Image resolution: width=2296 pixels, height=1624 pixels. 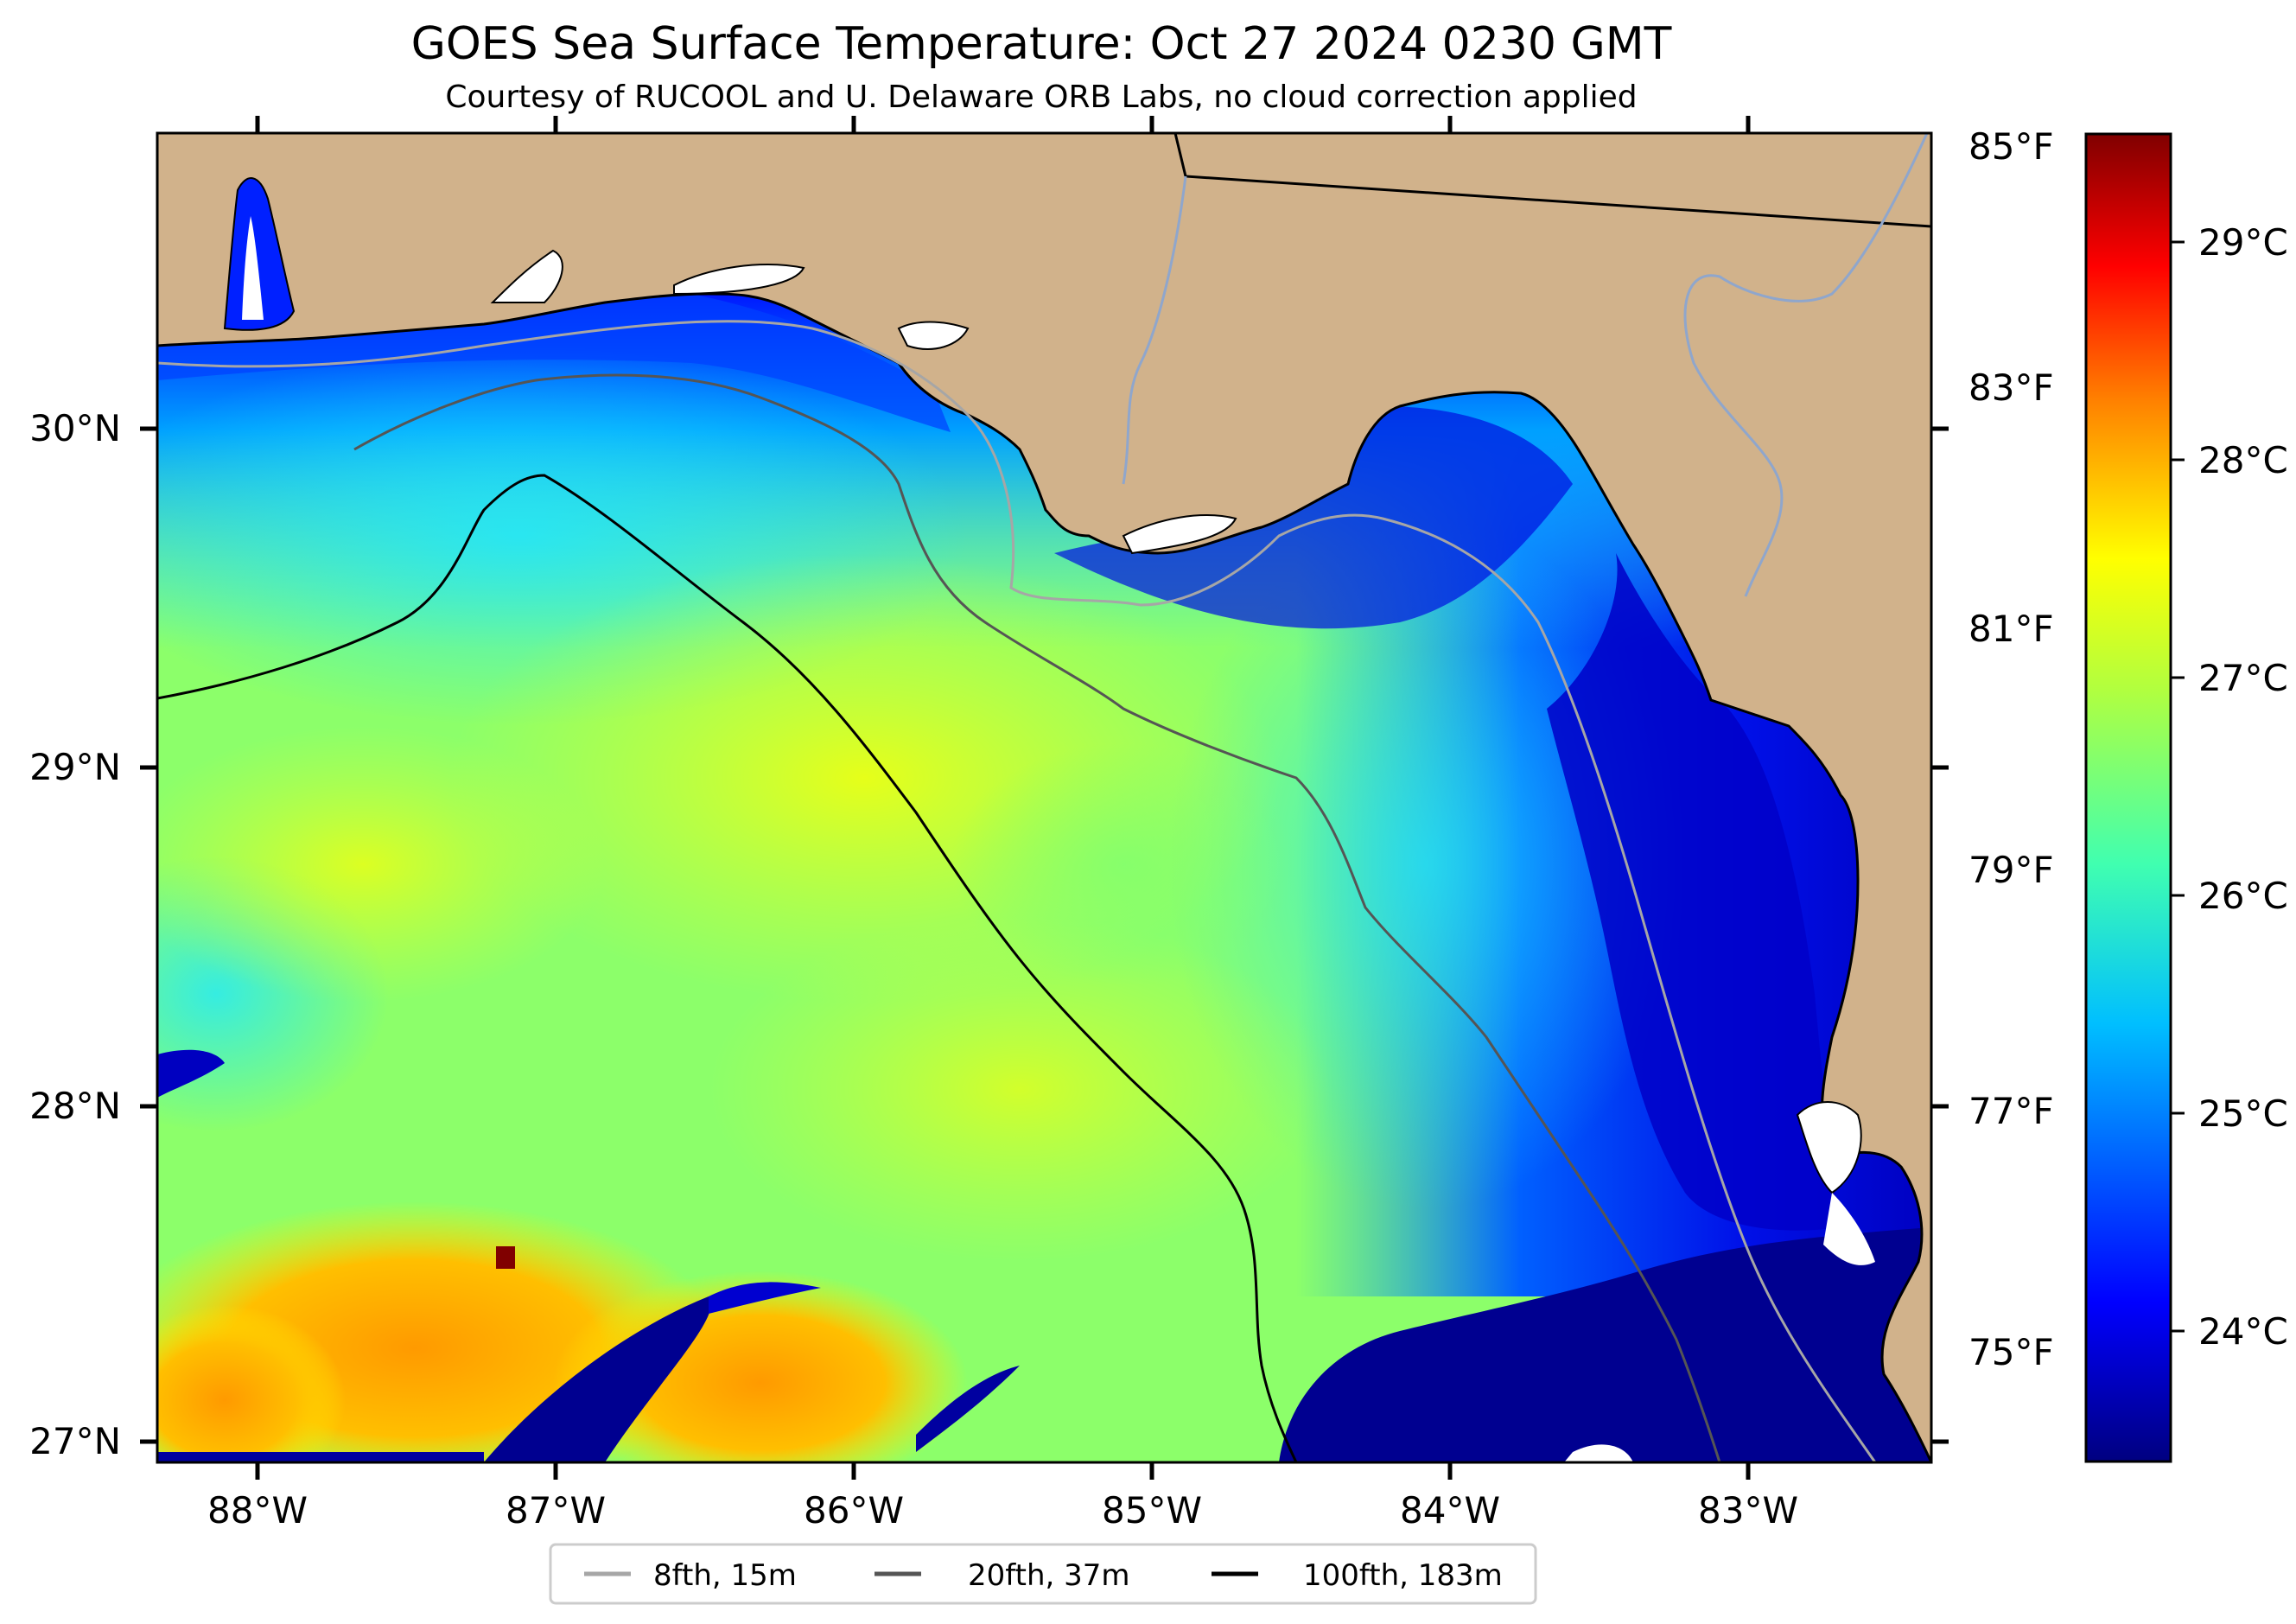 What do you see at coordinates (2243, 1331) in the screenshot?
I see `celsius-tick-label: 24°C` at bounding box center [2243, 1331].